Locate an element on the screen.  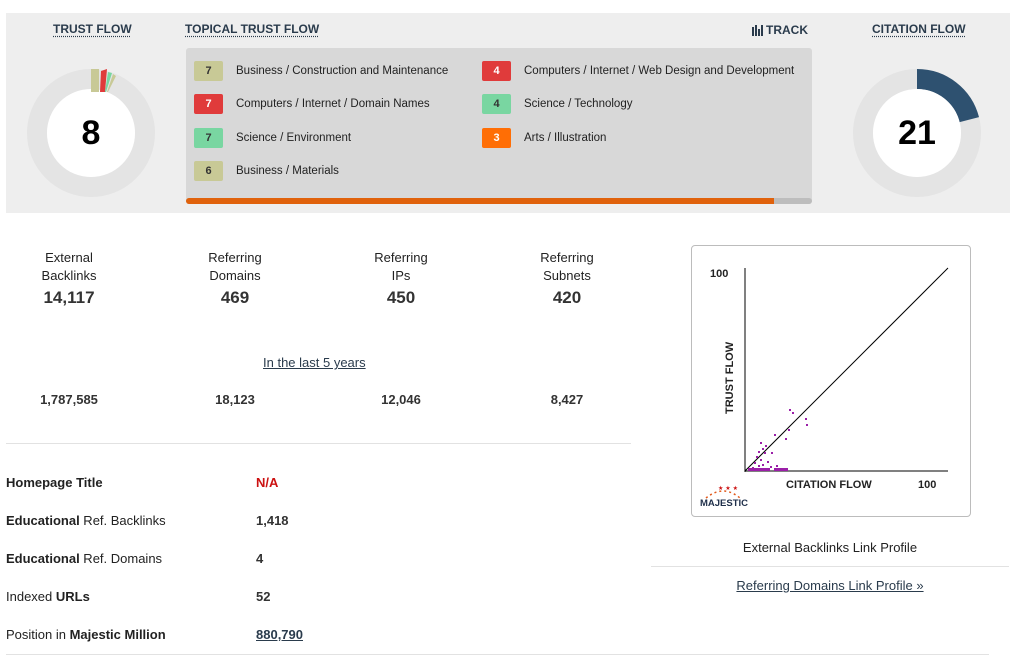
diagonal-line is located at coordinates (846, 369).